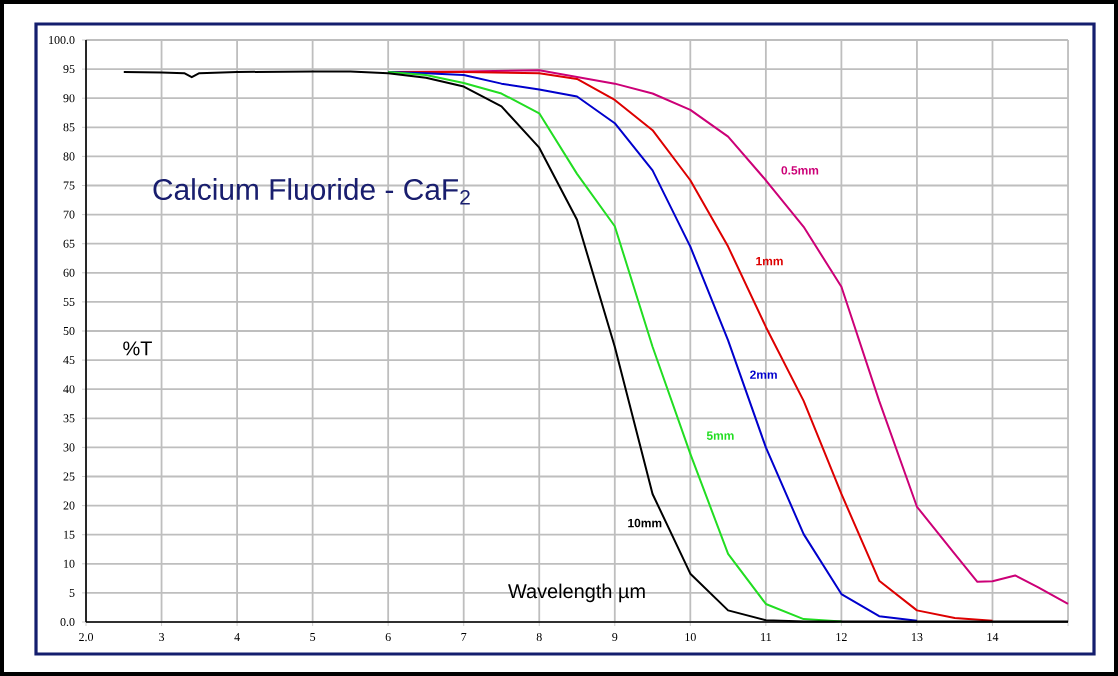 This screenshot has height=676, width=1118. What do you see at coordinates (311, 191) in the screenshot?
I see `text: Calcium Fluoride - CaF$_{2}$` at bounding box center [311, 191].